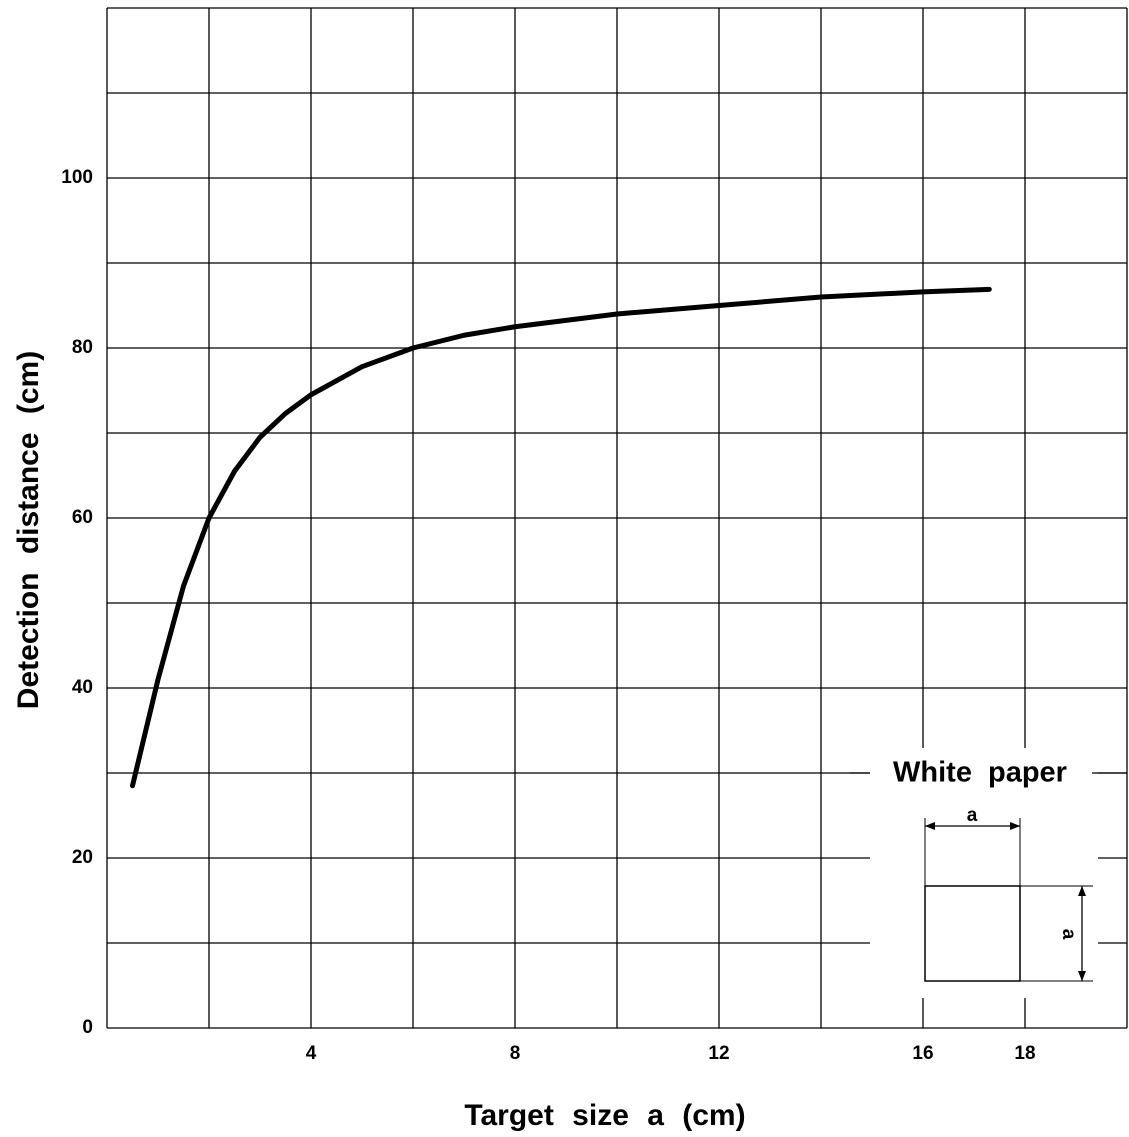 The width and height of the screenshot is (1129, 1137). Describe the element at coordinates (604, 1115) in the screenshot. I see `x-axis-title: Target size a (cm)` at that location.